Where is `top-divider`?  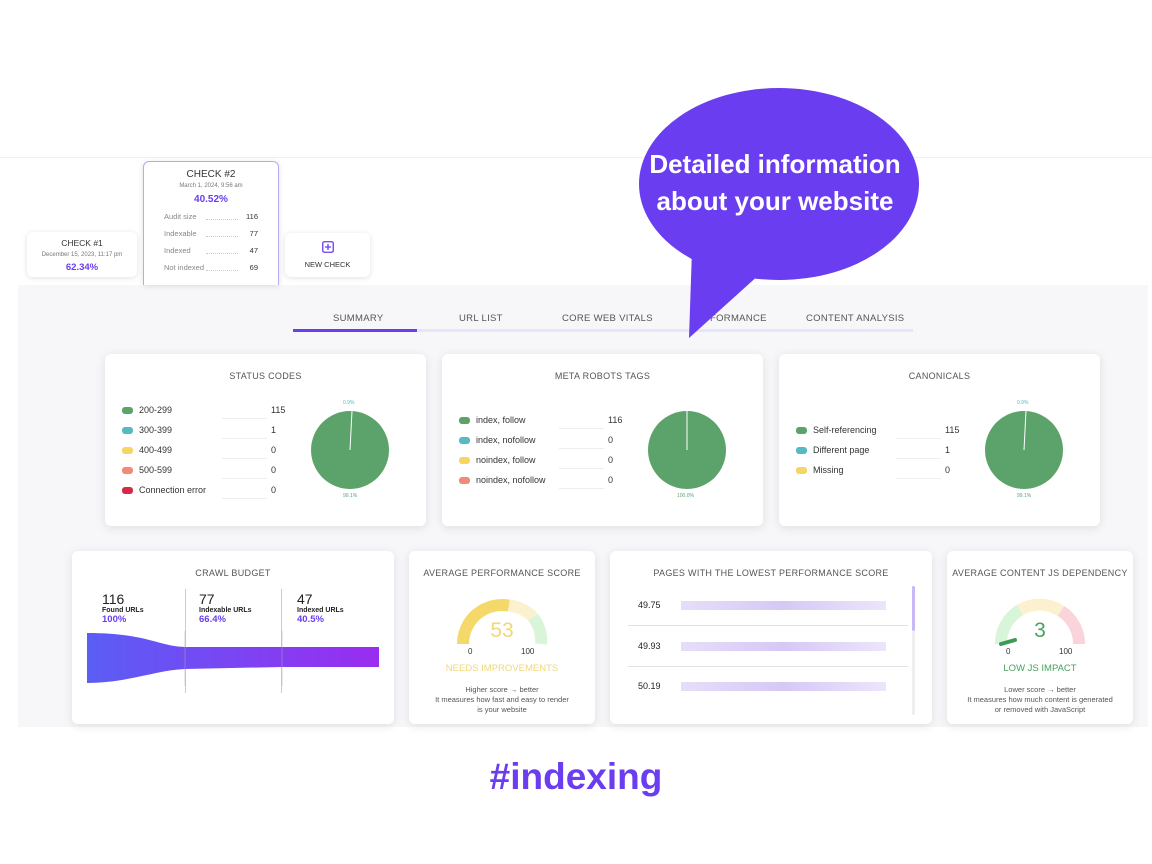 top-divider is located at coordinates (576, 157).